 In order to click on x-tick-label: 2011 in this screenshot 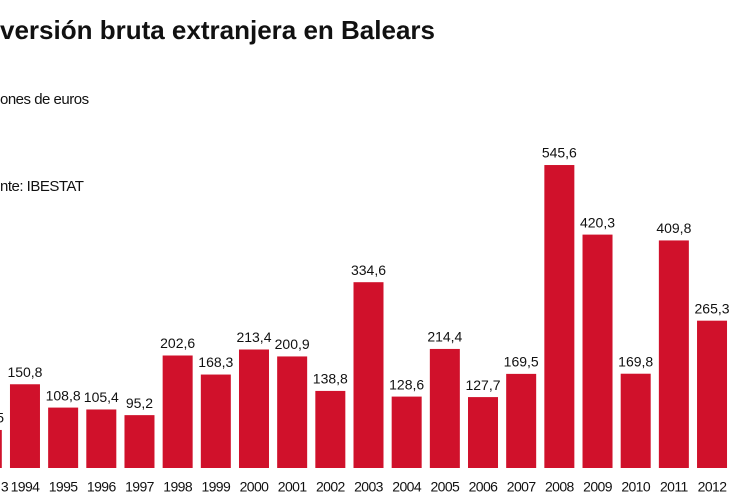, I will do `click(674, 487)`.